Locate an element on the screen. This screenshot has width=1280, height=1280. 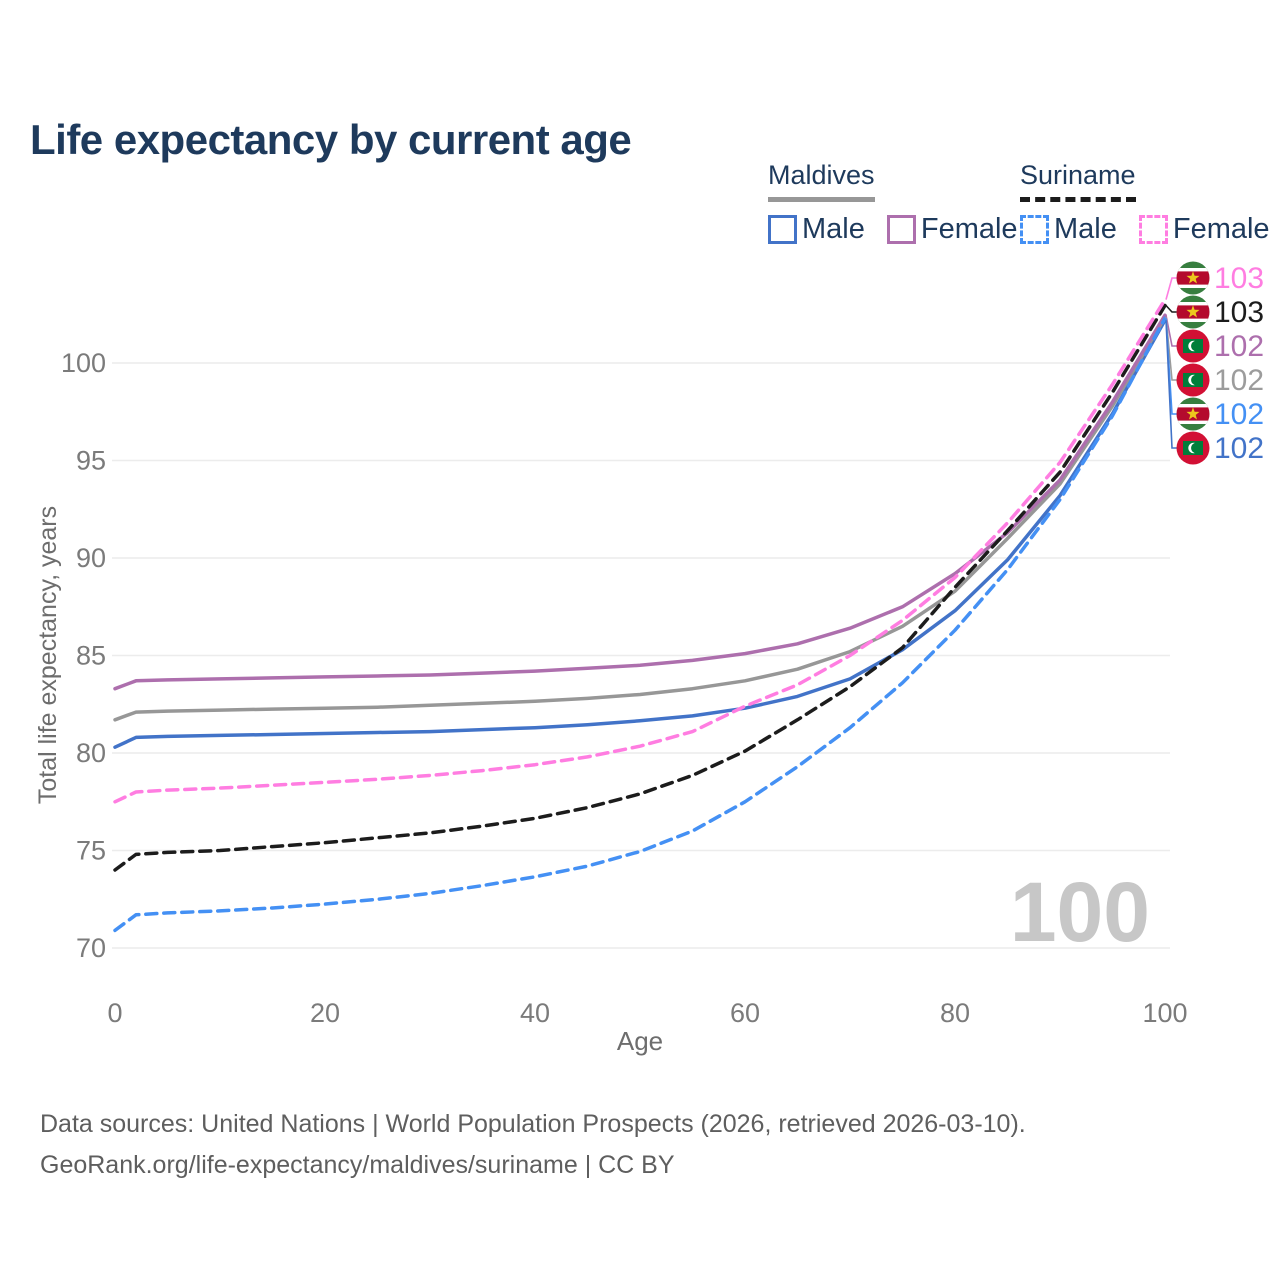
legend-item-suriname-female: Female is located at coordinates (1204, 229).